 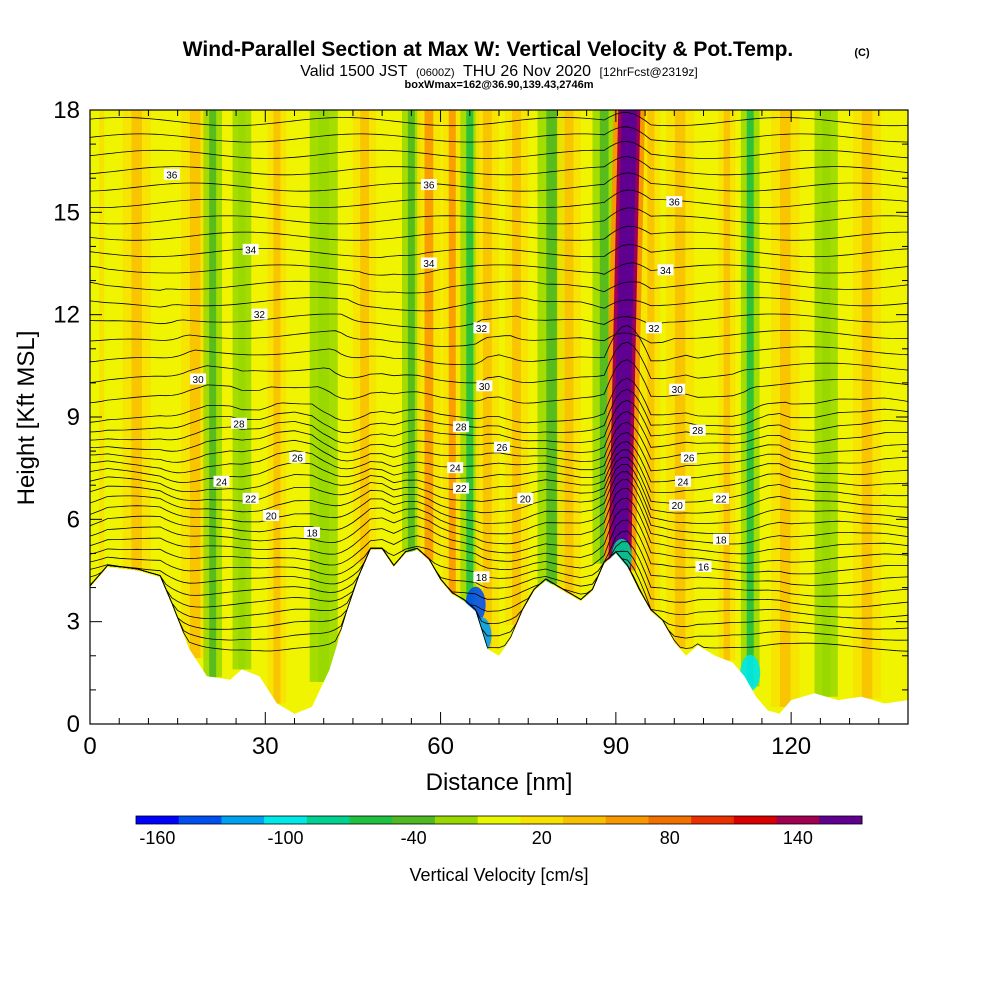 I want to click on x-tick-label: 120, so click(x=791, y=746).